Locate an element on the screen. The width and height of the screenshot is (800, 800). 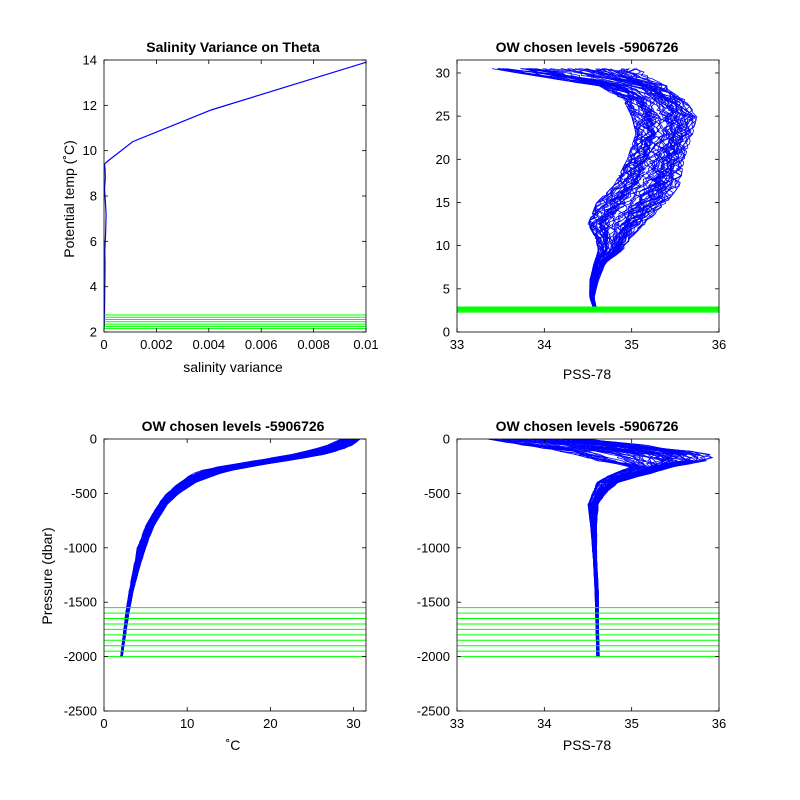
x-tick-label: 0.004 is located at coordinates (209, 344).